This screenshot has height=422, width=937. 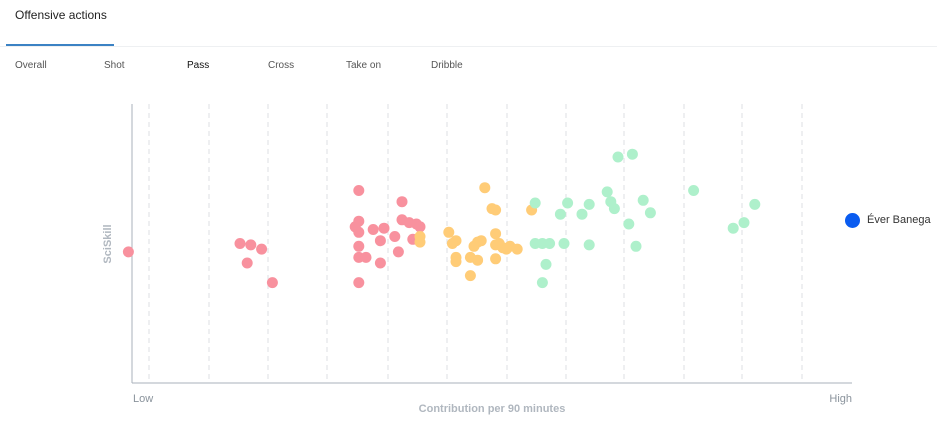 What do you see at coordinates (31, 65) in the screenshot?
I see `subtab-overall: Overall` at bounding box center [31, 65].